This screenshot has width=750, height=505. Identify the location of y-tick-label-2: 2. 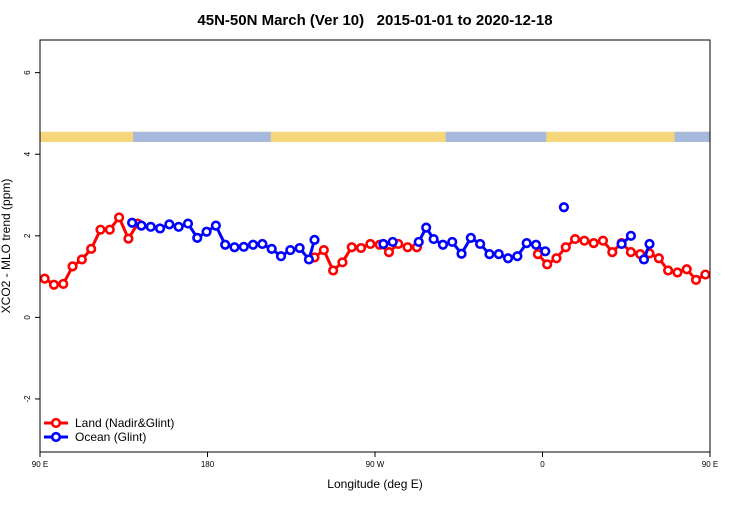
(27, 235).